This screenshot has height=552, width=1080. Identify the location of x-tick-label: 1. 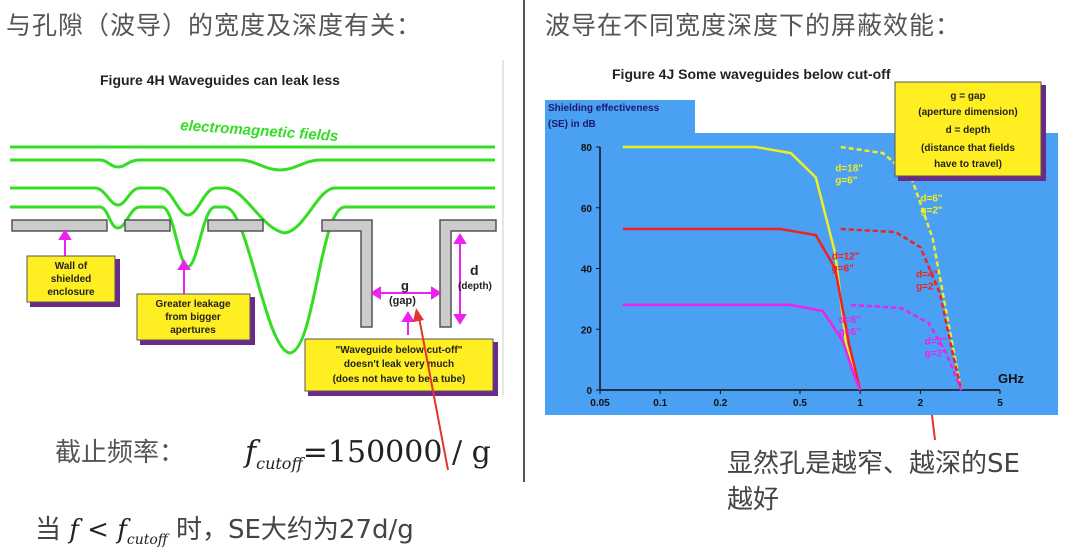
(860, 403).